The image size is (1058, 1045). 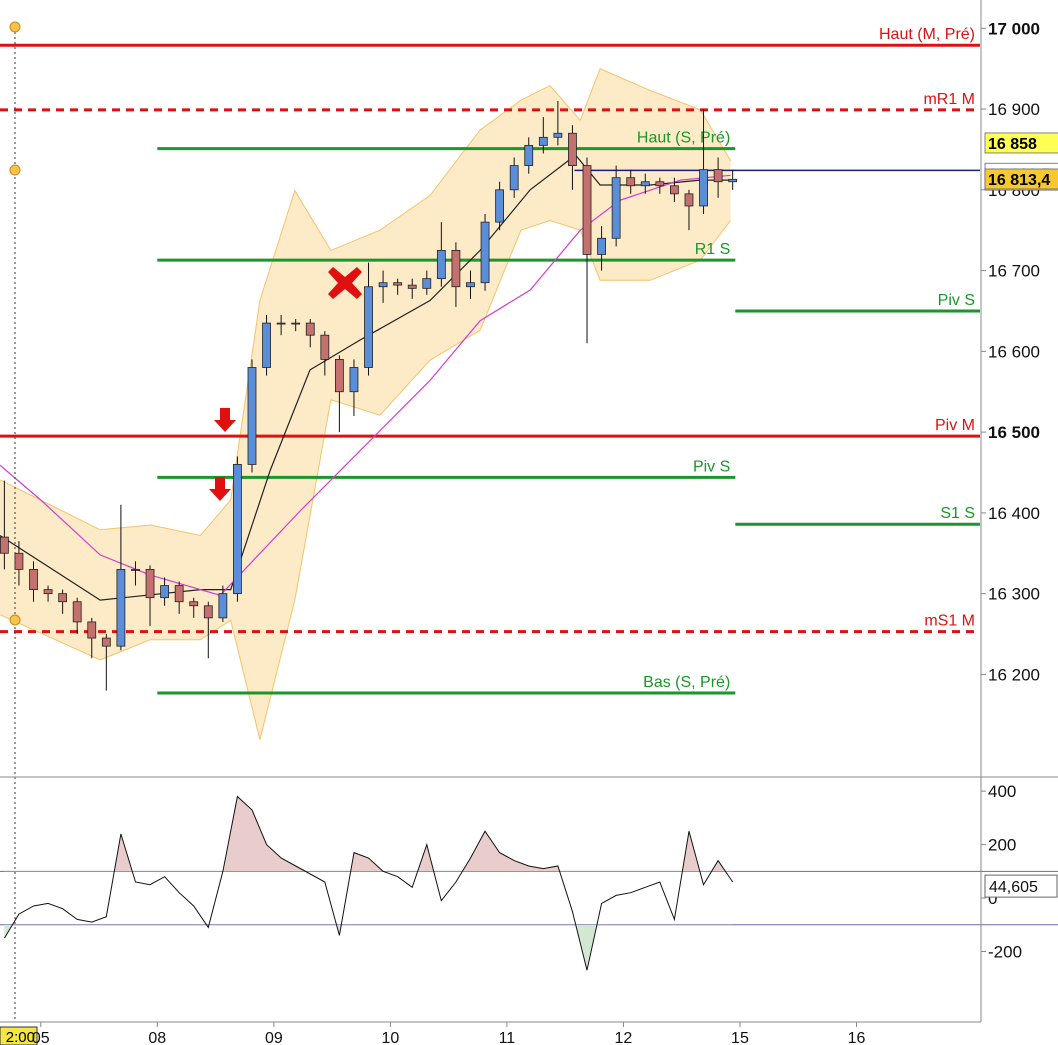 I want to click on price-label: 16 858, so click(x=1012, y=144).